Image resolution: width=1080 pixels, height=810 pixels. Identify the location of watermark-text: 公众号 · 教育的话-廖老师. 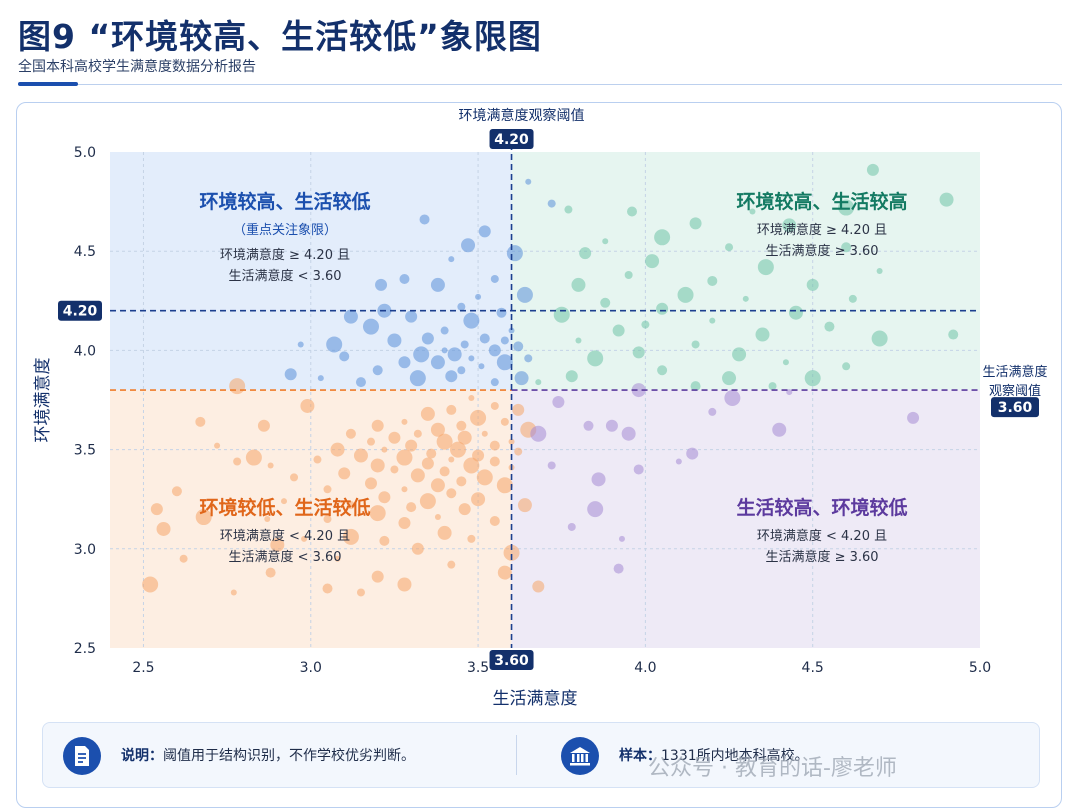
(772, 768).